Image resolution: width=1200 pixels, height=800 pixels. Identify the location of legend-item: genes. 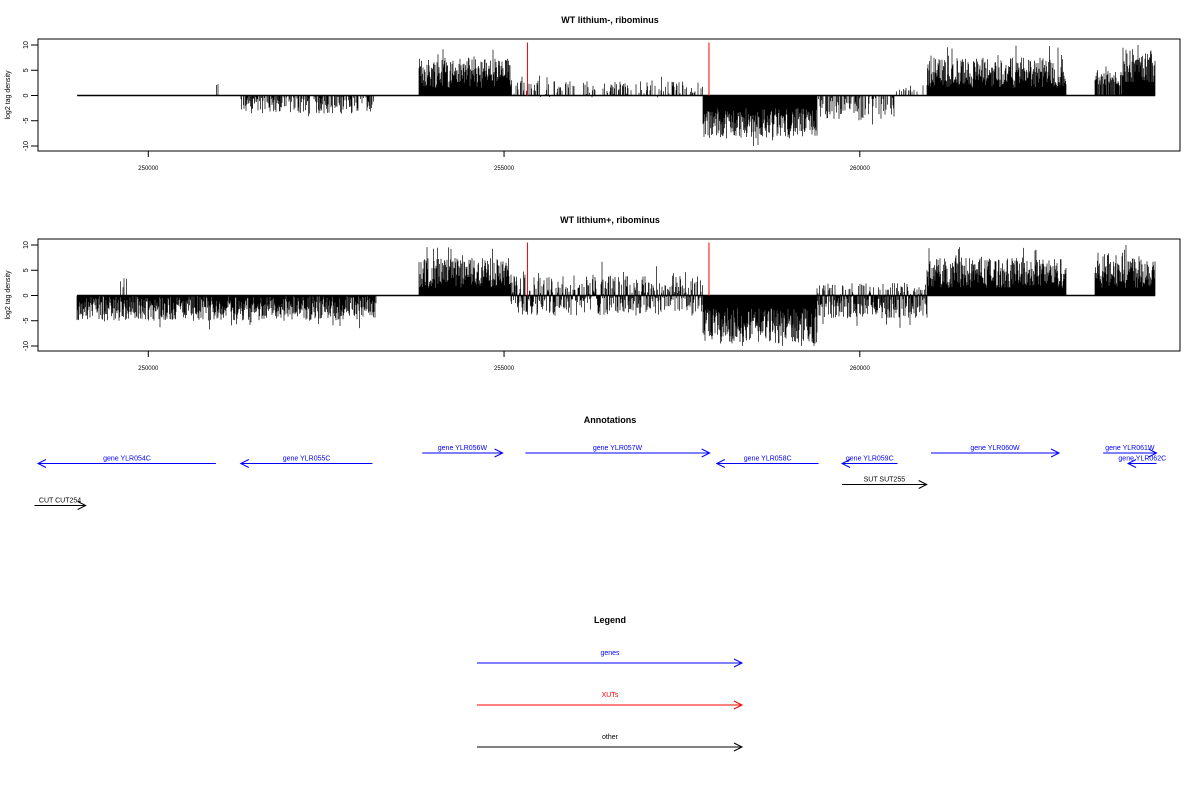
(610, 659).